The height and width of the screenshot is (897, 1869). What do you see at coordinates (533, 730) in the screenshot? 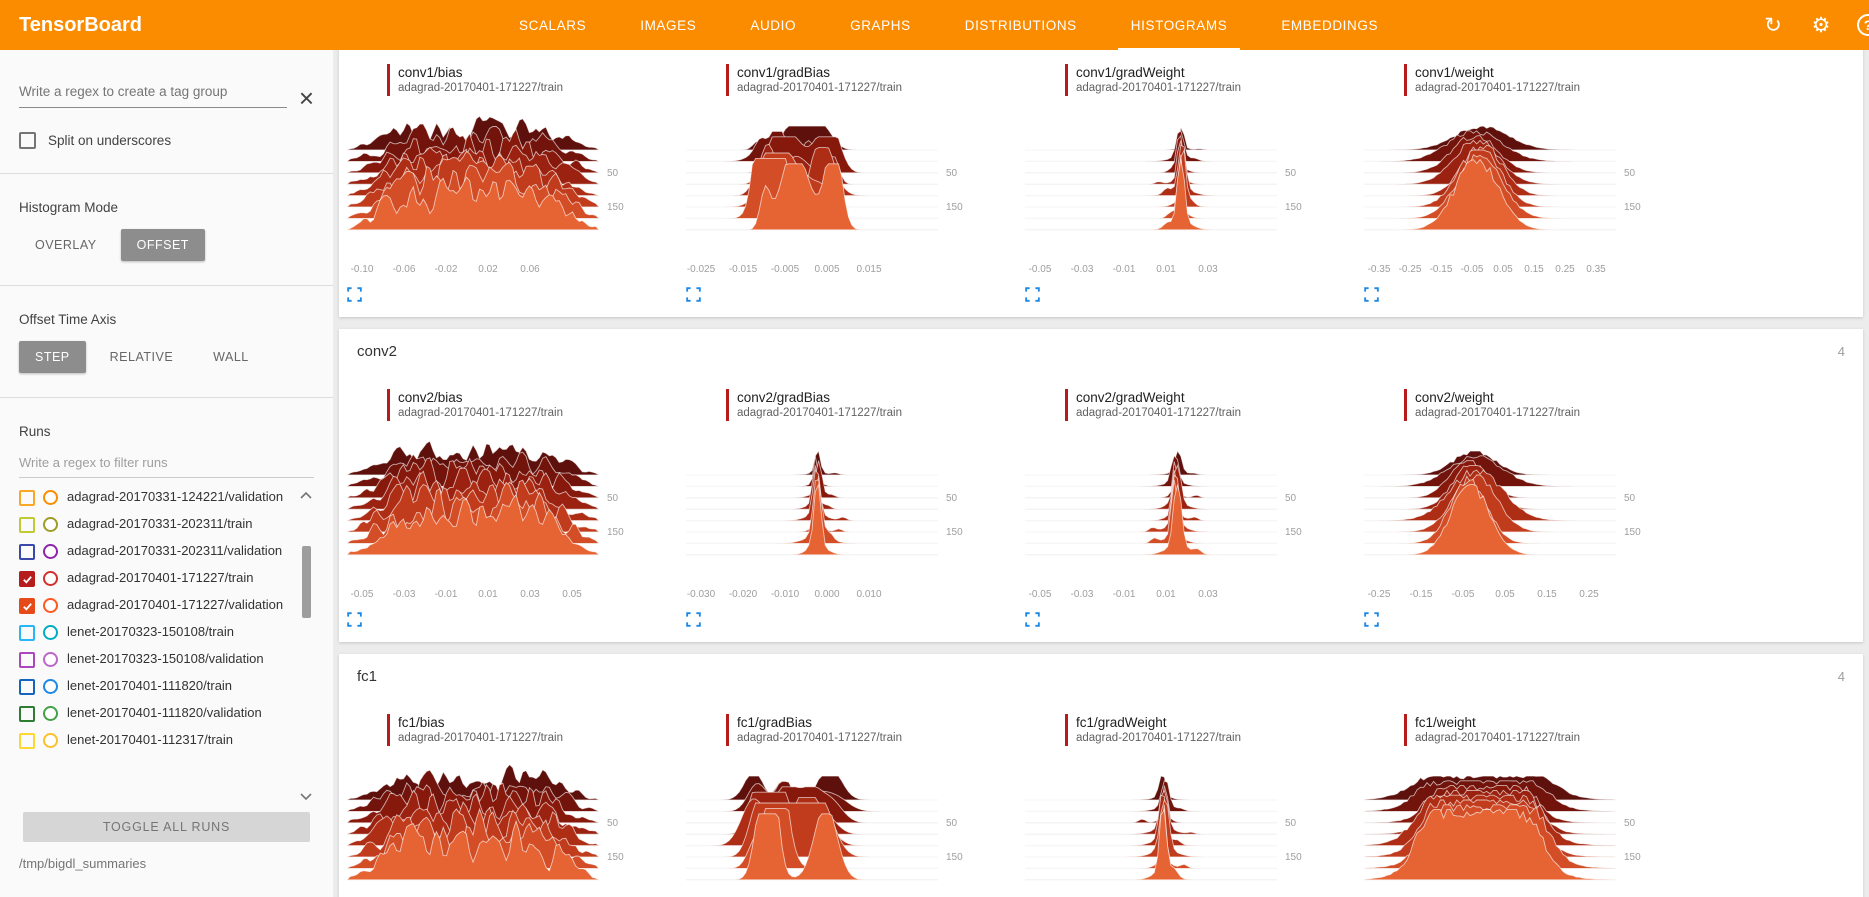
I see `chart-title-box: fc1/bias adagrad-20170401-171227/train` at bounding box center [533, 730].